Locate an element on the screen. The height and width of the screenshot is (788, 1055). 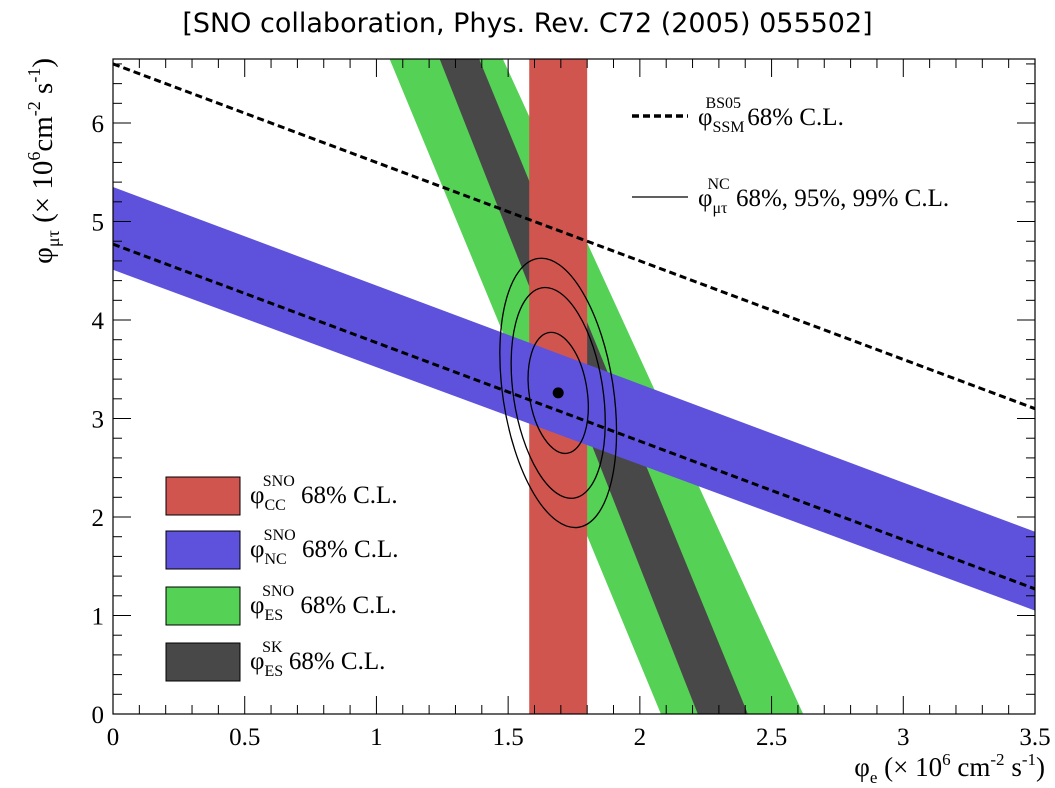
x-axis-label: φe (× 106 cm-2 s-1) is located at coordinates (949, 768).